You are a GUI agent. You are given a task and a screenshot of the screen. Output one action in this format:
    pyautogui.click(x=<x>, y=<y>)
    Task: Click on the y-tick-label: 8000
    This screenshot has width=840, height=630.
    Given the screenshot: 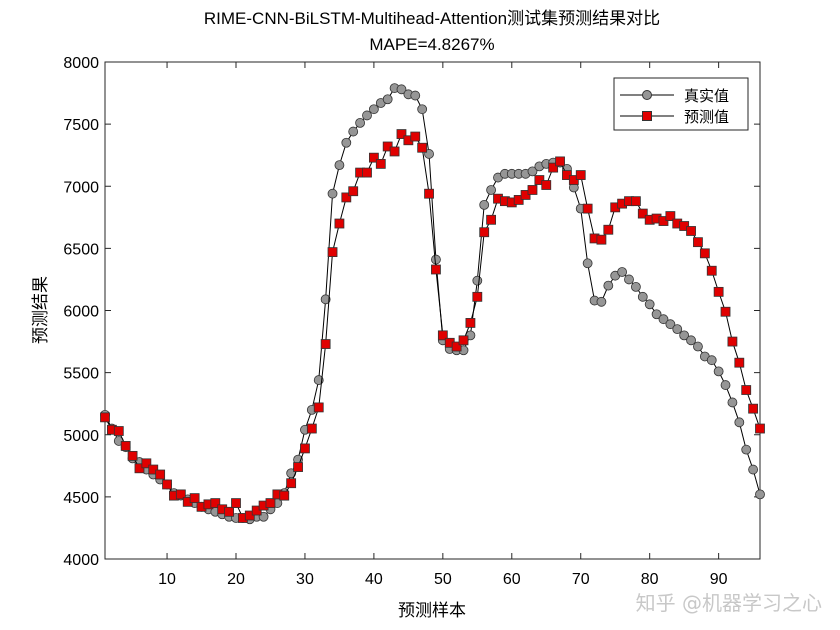 What is the action you would take?
    pyautogui.click(x=81, y=63)
    